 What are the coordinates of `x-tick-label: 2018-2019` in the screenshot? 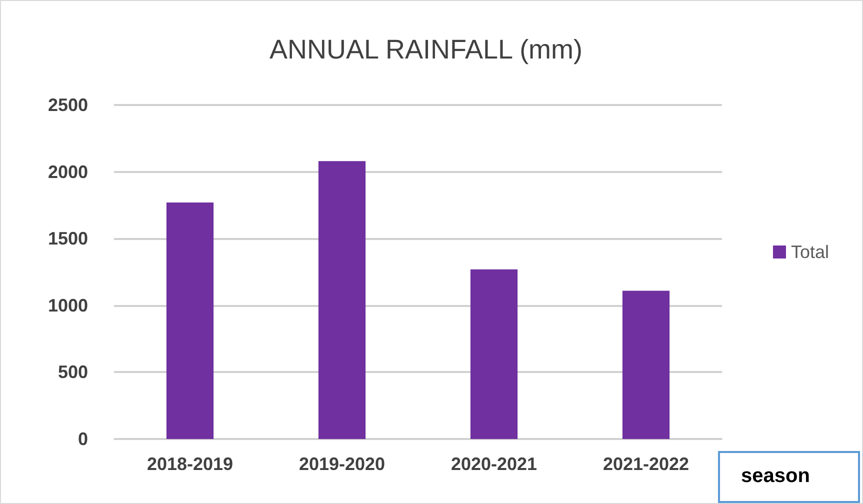 It's located at (190, 464).